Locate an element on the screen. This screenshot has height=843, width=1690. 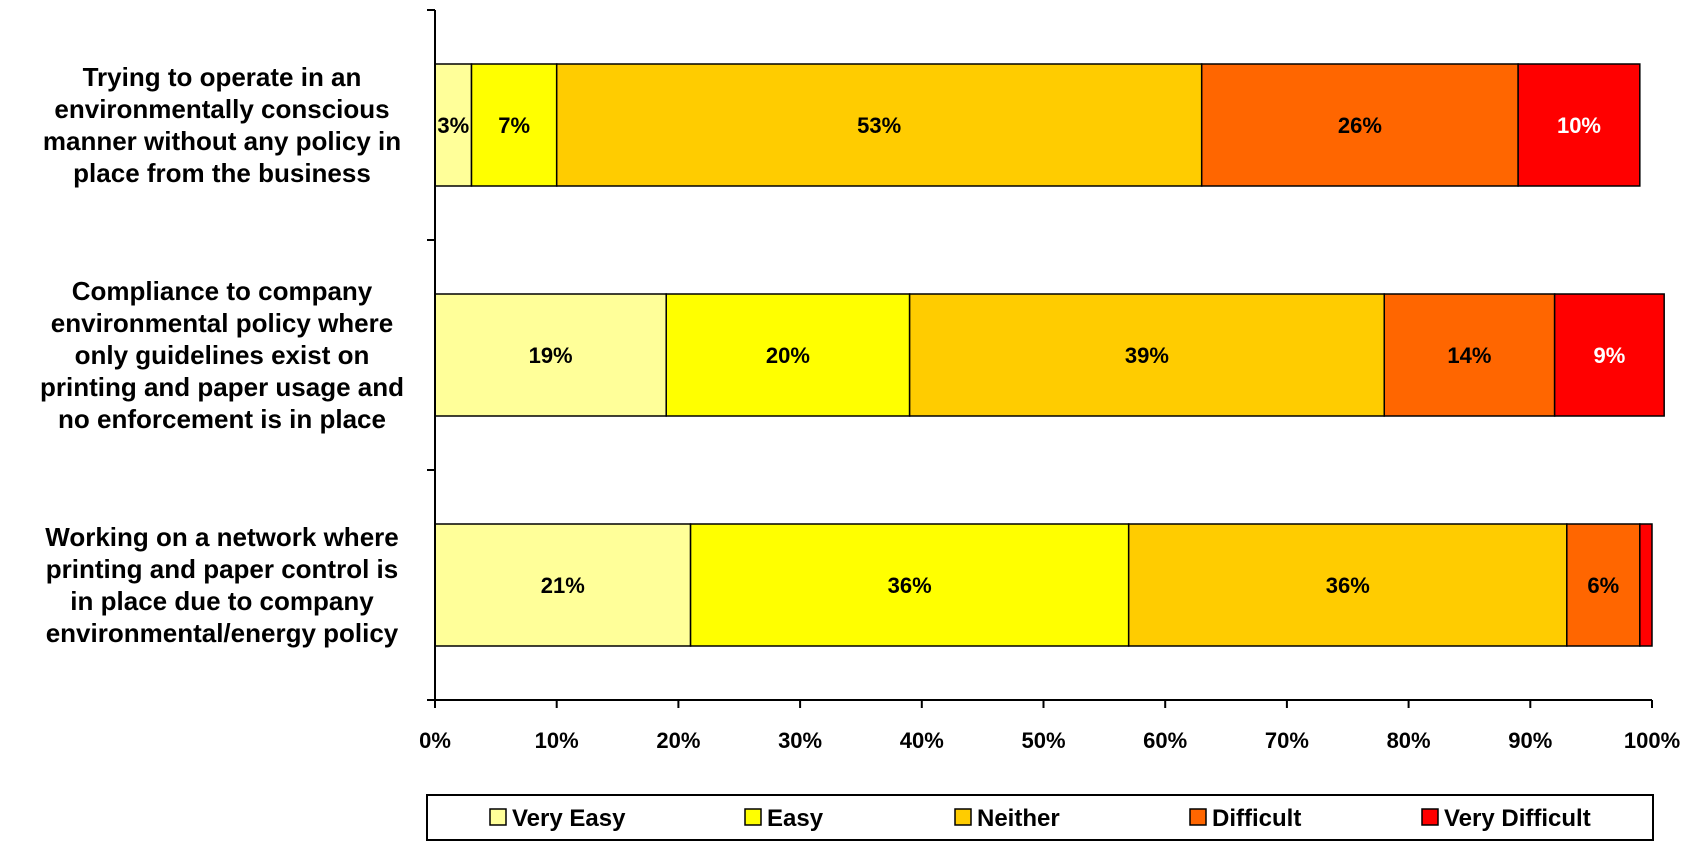
data-label: 53% is located at coordinates (879, 125).